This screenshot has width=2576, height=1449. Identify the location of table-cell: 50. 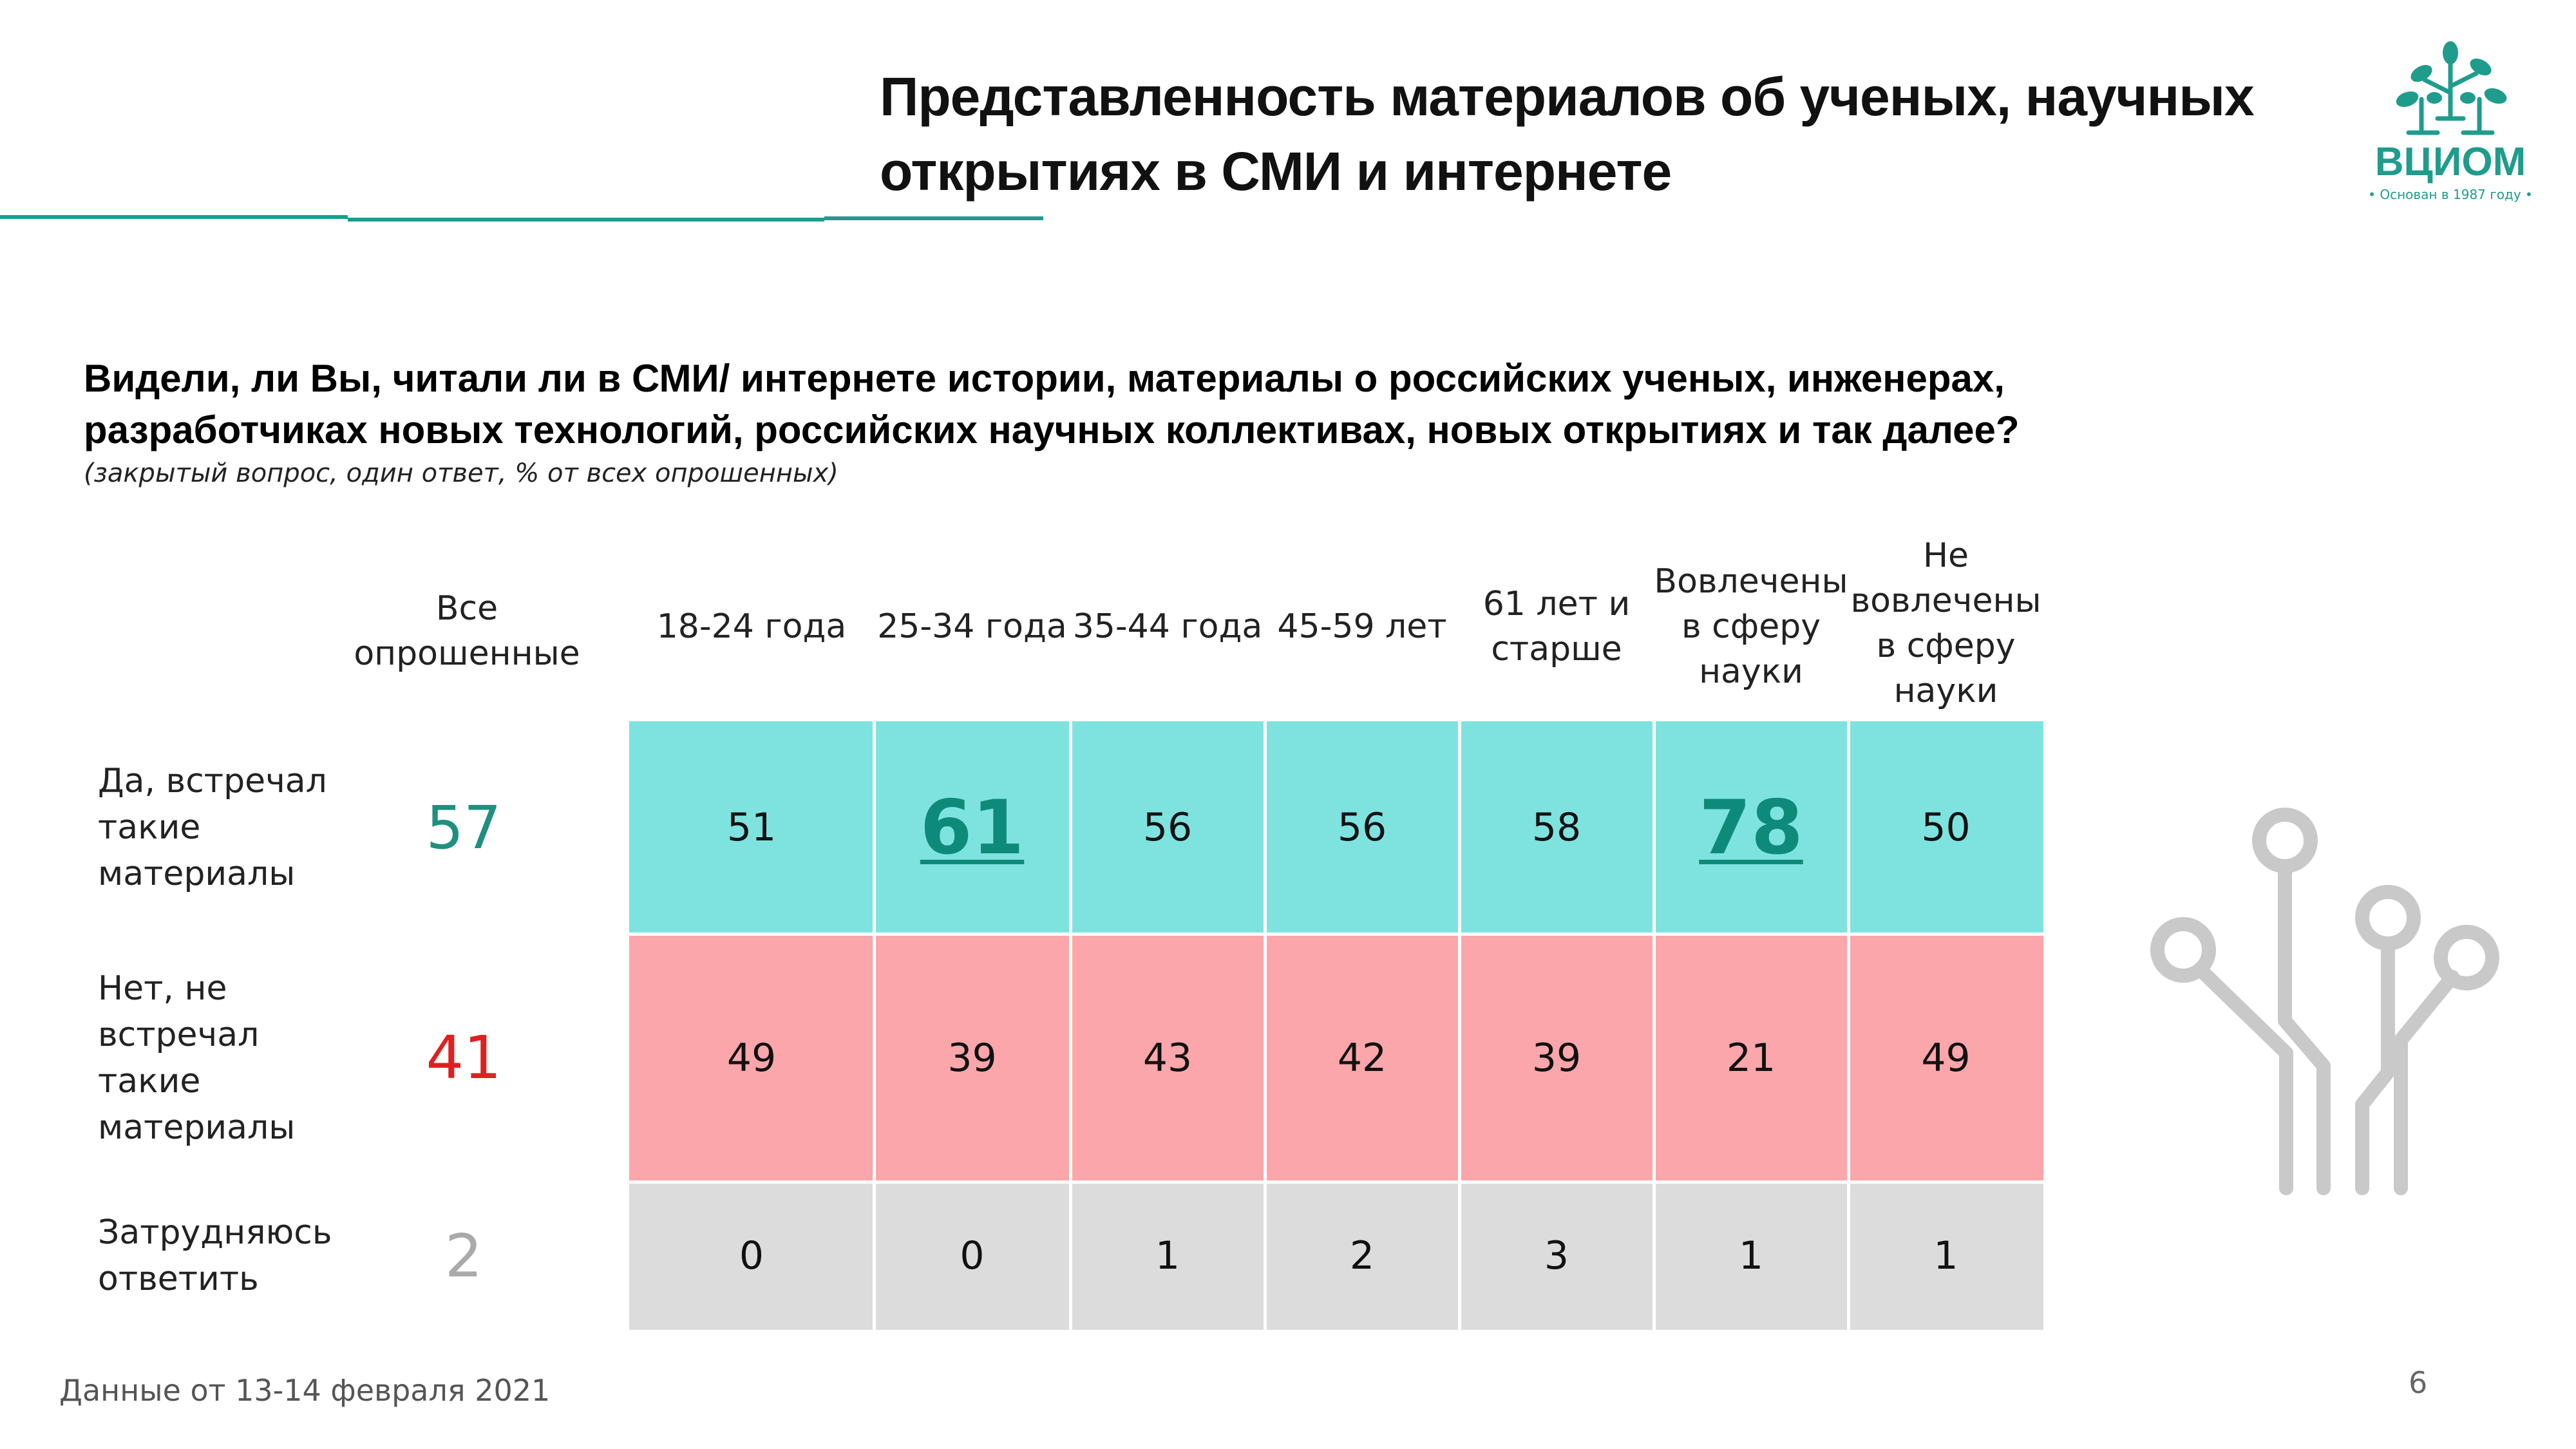
(1946, 827).